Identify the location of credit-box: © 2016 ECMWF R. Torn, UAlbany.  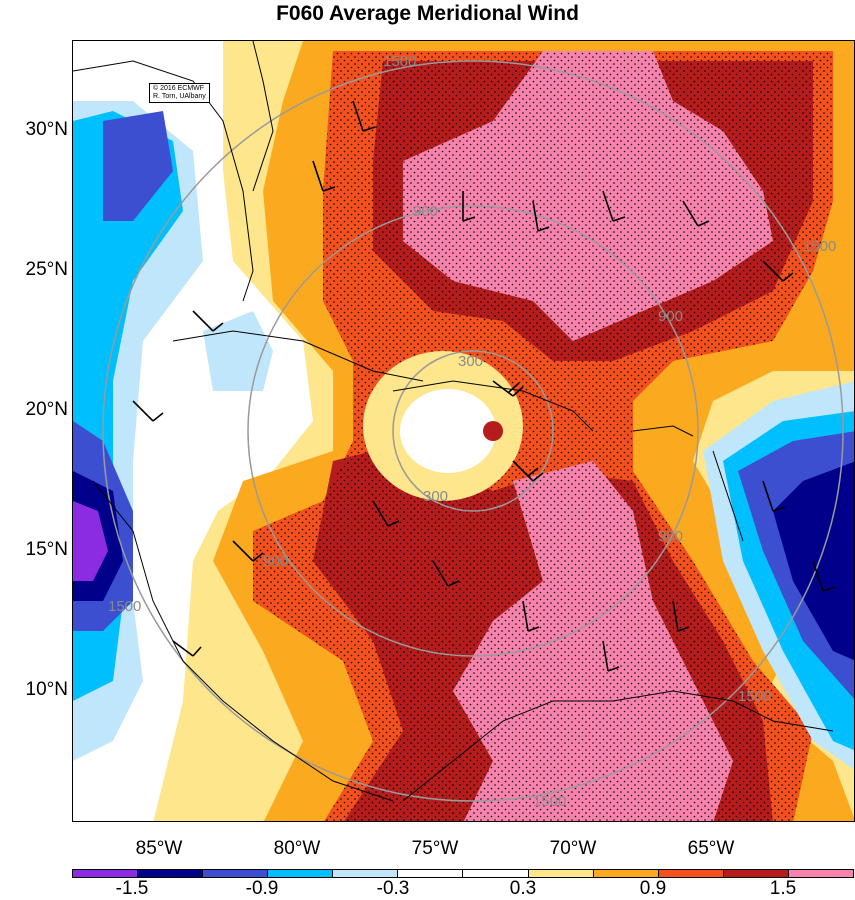
(179, 93).